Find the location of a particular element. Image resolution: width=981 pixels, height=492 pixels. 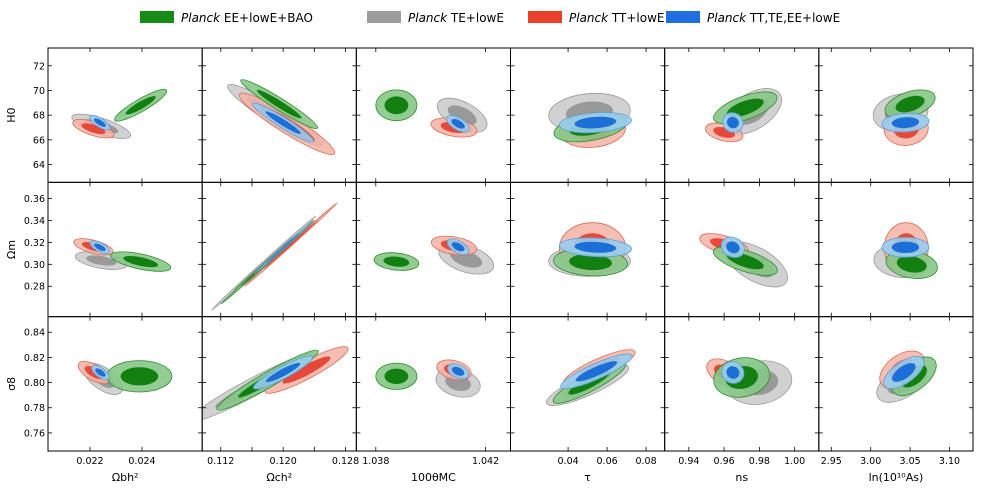

legend-item: Planck TT+lowE is located at coordinates (596, 18).